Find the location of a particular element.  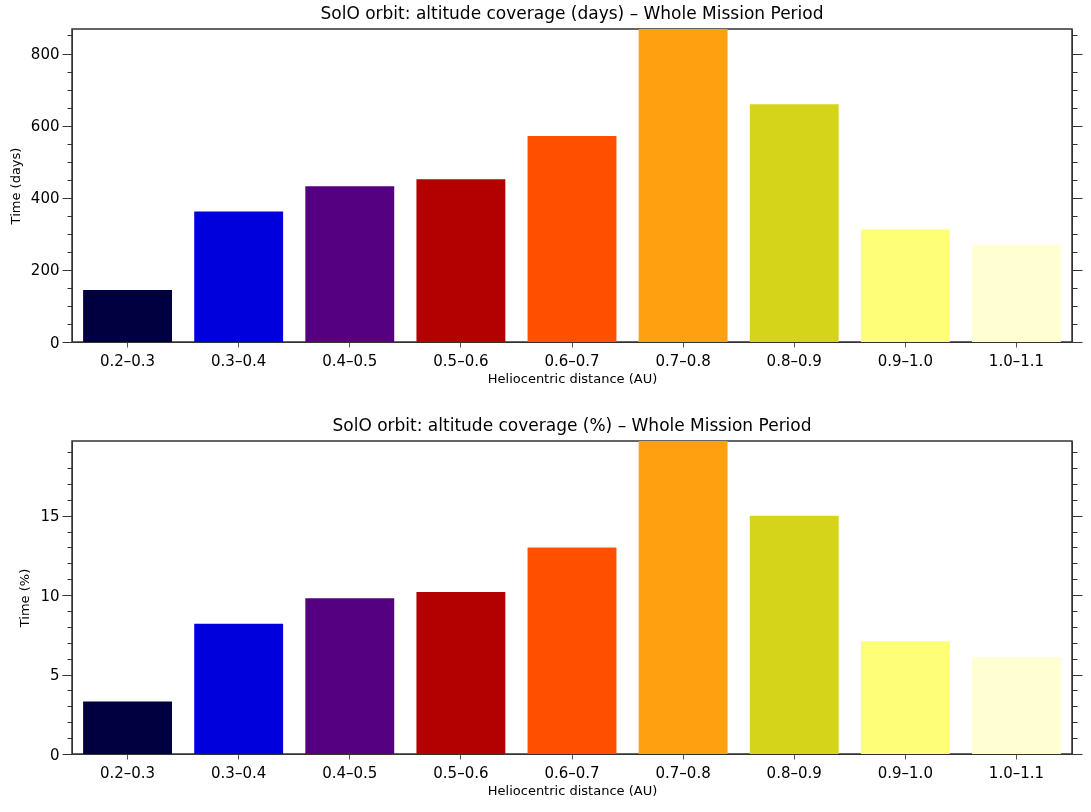

y-axis-title: Time (%) is located at coordinates (25, 598).